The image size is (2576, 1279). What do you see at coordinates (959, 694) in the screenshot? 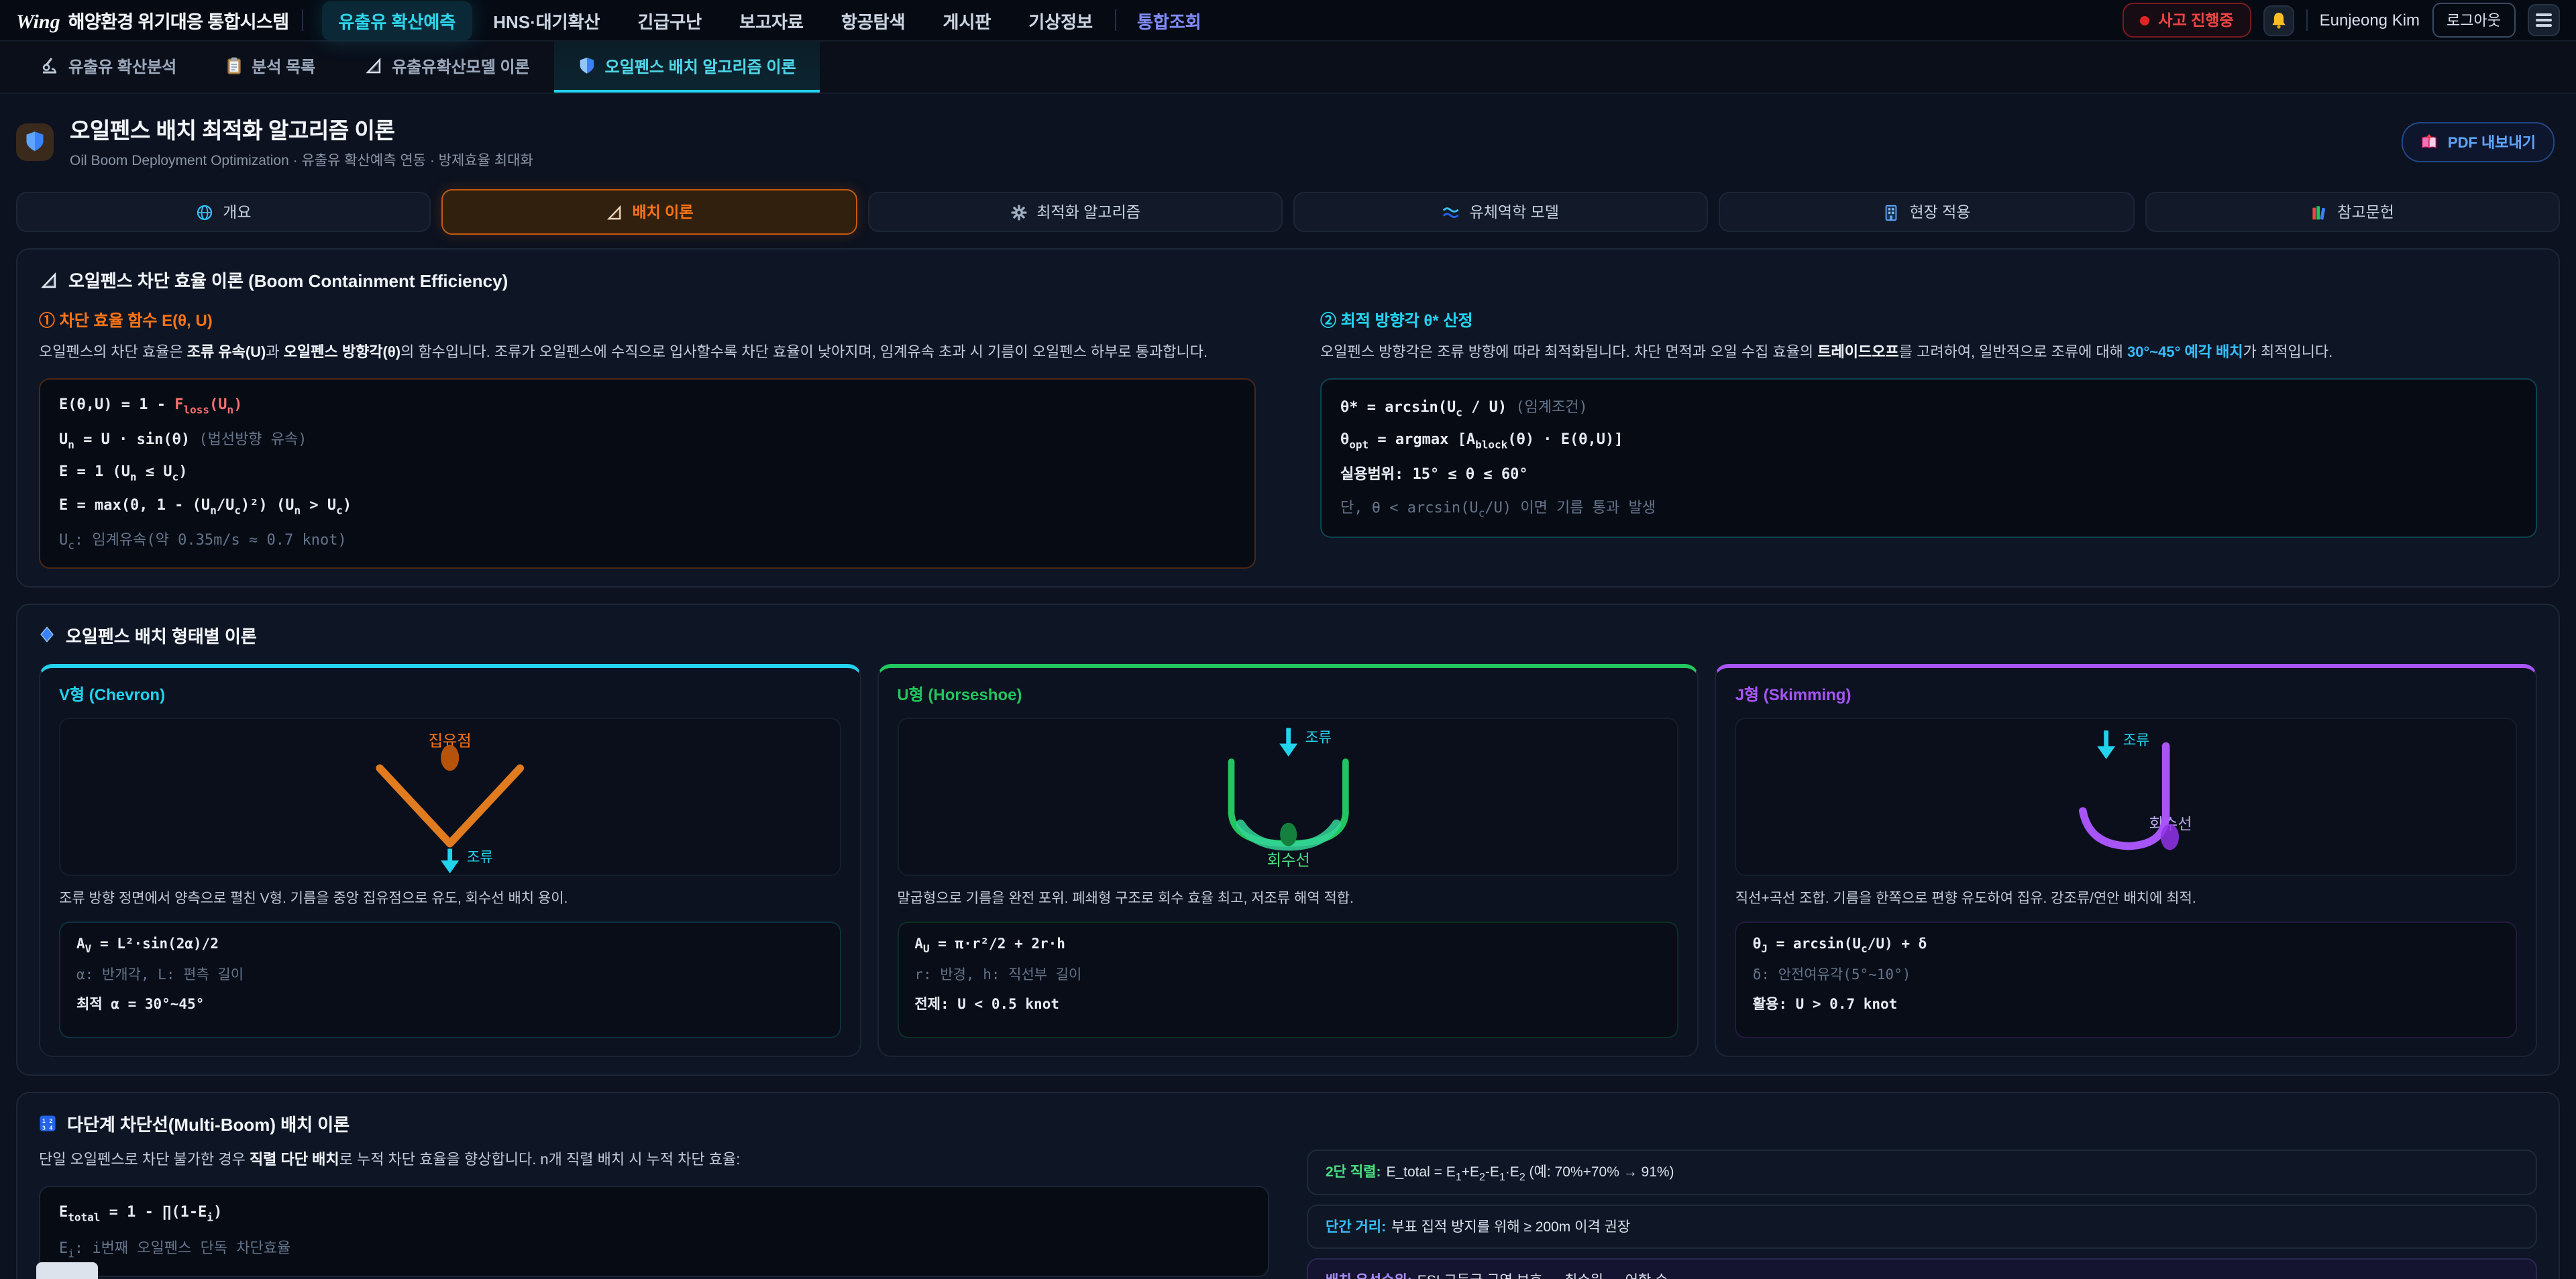
I see `shape-title: U형 (Horseshoe)` at bounding box center [959, 694].